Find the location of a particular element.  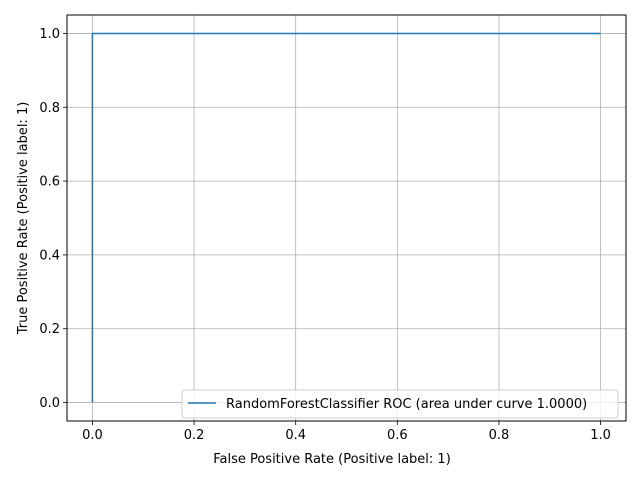

x-tick-label: 0.8 is located at coordinates (499, 435).